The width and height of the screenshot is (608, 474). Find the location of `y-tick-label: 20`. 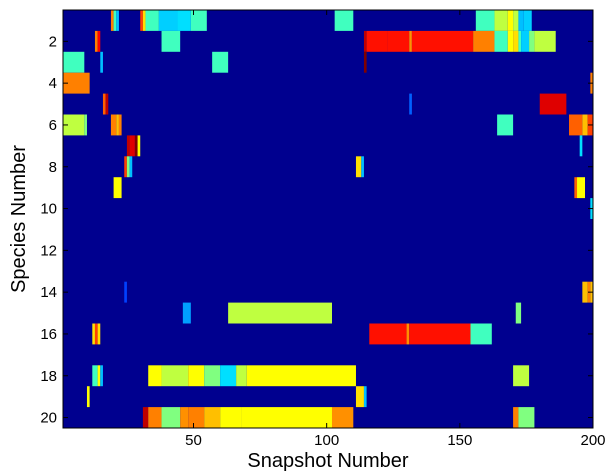

y-tick-label: 20 is located at coordinates (48, 418).